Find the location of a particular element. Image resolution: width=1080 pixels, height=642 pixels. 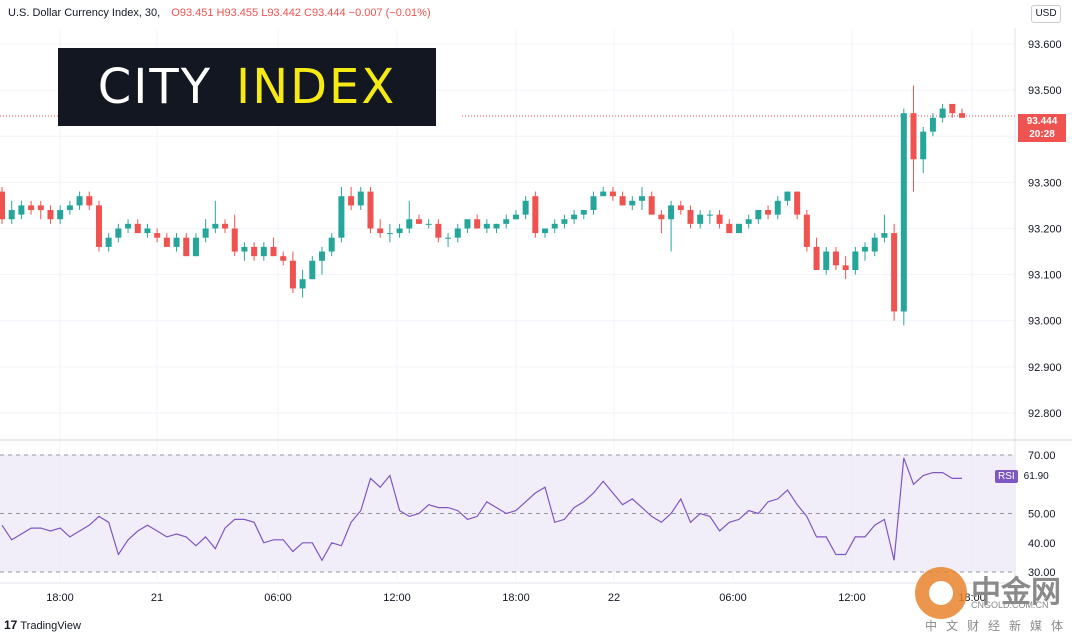

currency-button: USD is located at coordinates (1046, 14).